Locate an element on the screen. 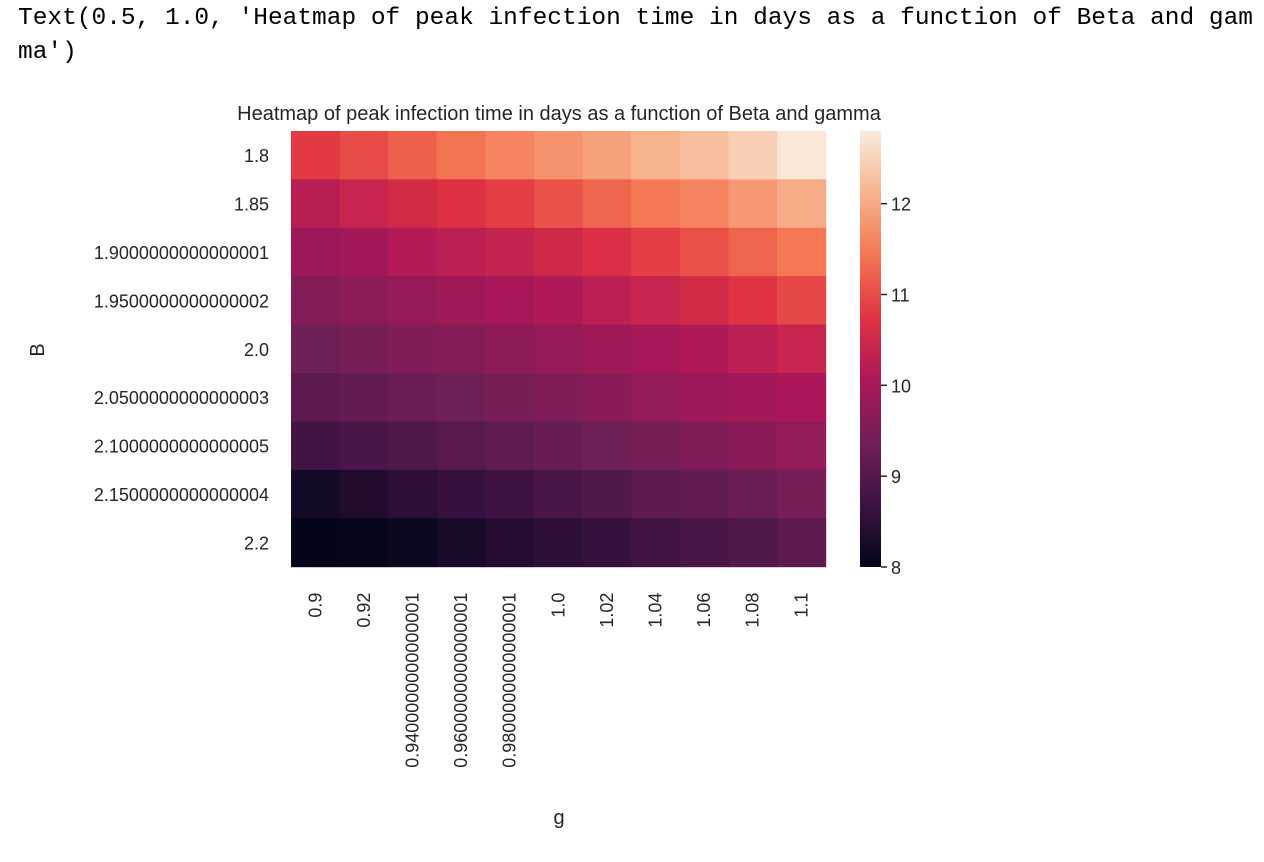 This screenshot has width=1264, height=862. y-tick-label: 1.9000000000000001 is located at coordinates (181, 253).